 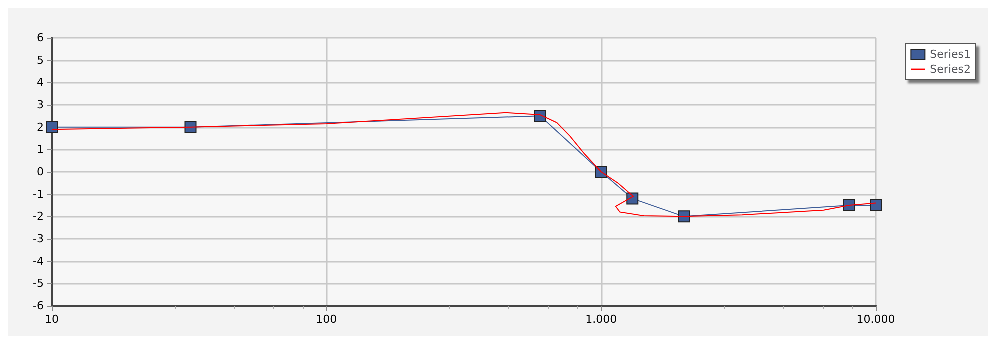 What do you see at coordinates (876, 319) in the screenshot?
I see `x-tick-label: 10.000` at bounding box center [876, 319].